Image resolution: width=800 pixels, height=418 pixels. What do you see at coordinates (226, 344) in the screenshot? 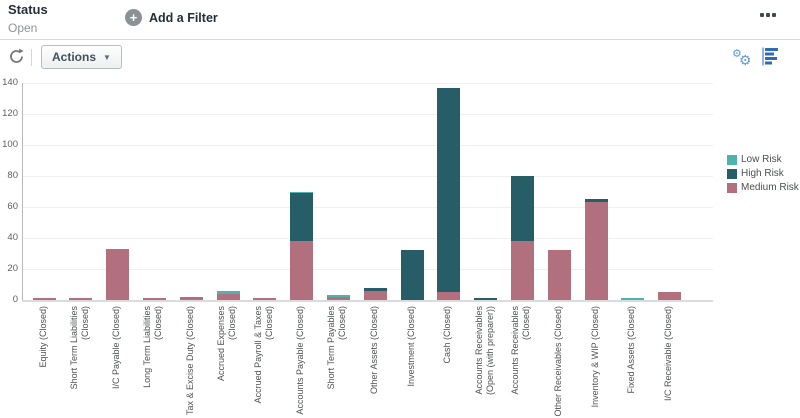
I see `x-axis-label: Accrued Expenses (Closed)` at bounding box center [226, 344].